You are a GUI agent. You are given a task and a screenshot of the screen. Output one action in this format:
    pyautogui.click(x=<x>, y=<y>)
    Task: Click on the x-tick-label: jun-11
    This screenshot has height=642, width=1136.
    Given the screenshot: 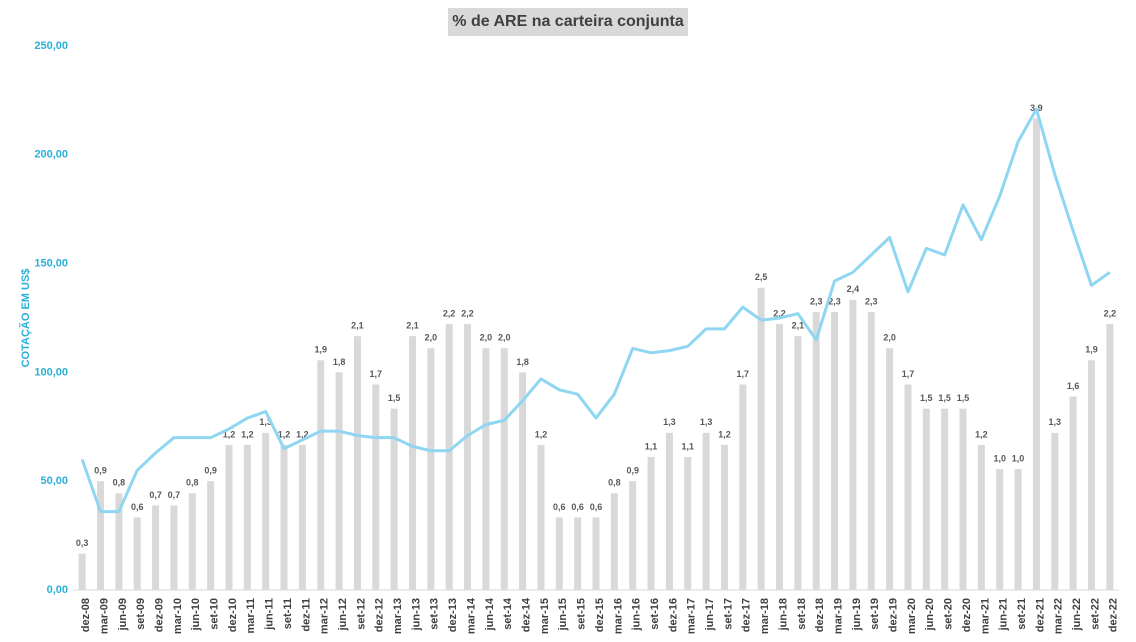 What is the action you would take?
    pyautogui.click(x=270, y=614)
    